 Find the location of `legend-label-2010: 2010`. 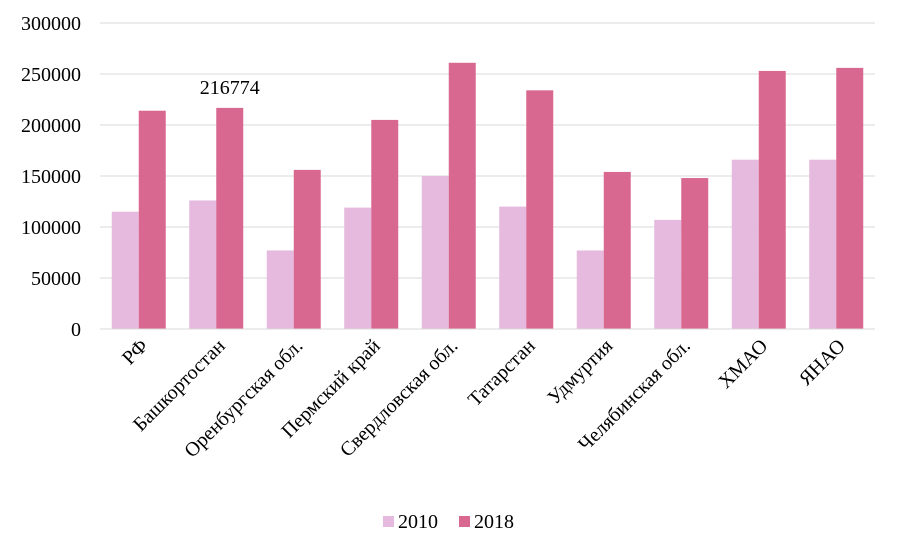

legend-label-2010: 2010 is located at coordinates (418, 522).